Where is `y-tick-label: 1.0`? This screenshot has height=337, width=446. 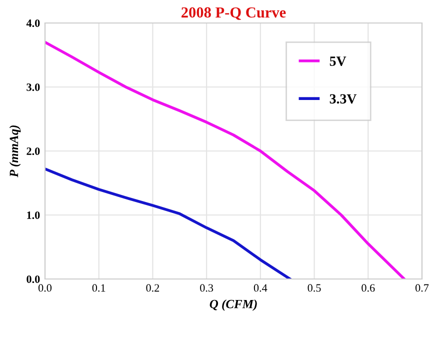 y-tick-label: 1.0 is located at coordinates (33, 215).